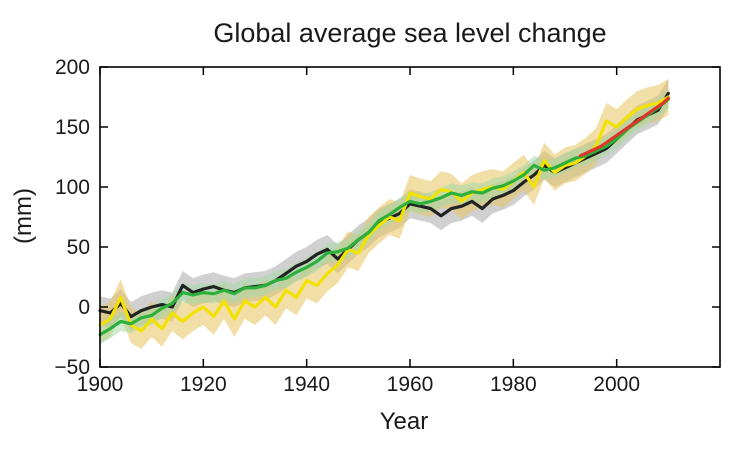  What do you see at coordinates (616, 384) in the screenshot?
I see `x-tick-label: 2000` at bounding box center [616, 384].